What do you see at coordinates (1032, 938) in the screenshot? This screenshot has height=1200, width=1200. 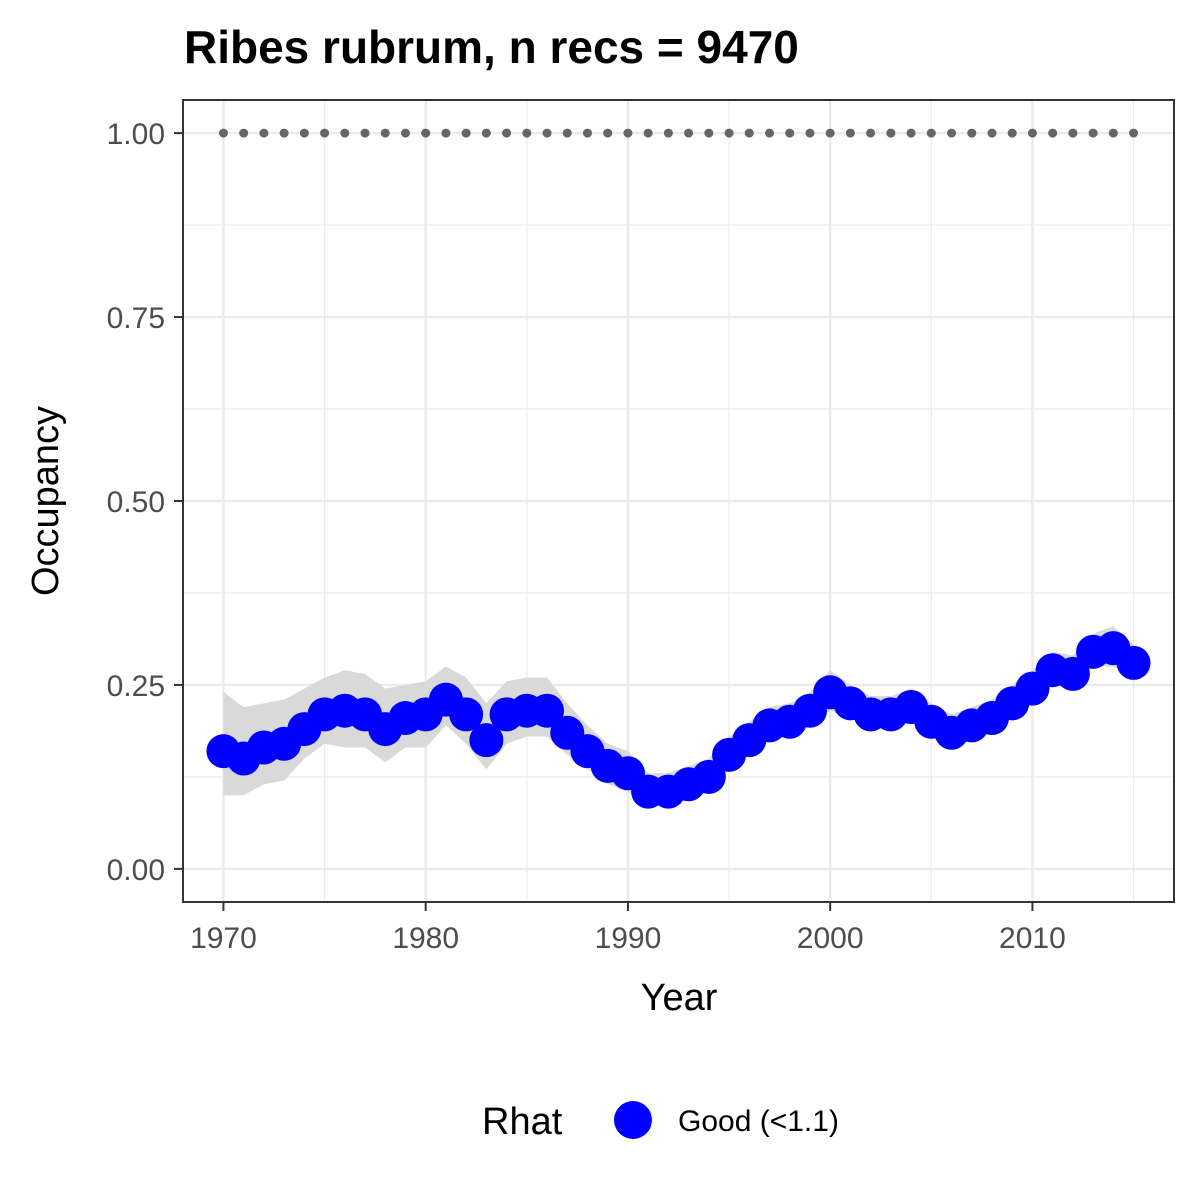 I see `x-tick-label: 2010` at bounding box center [1032, 938].